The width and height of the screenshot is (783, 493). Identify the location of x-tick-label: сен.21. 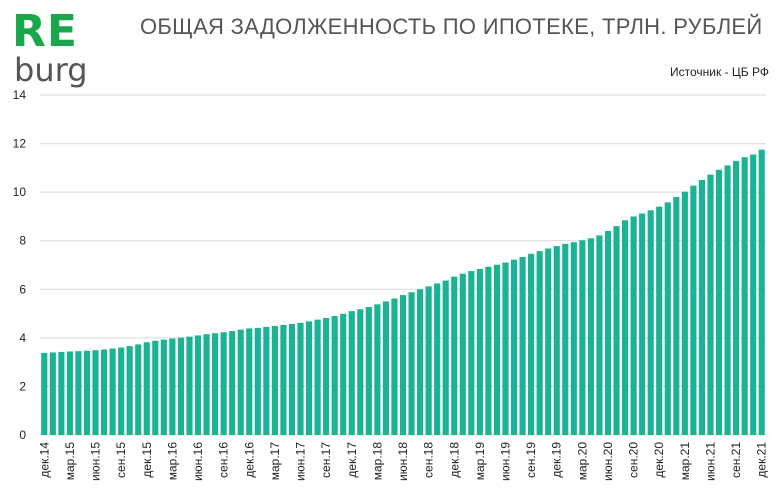
(736, 460).